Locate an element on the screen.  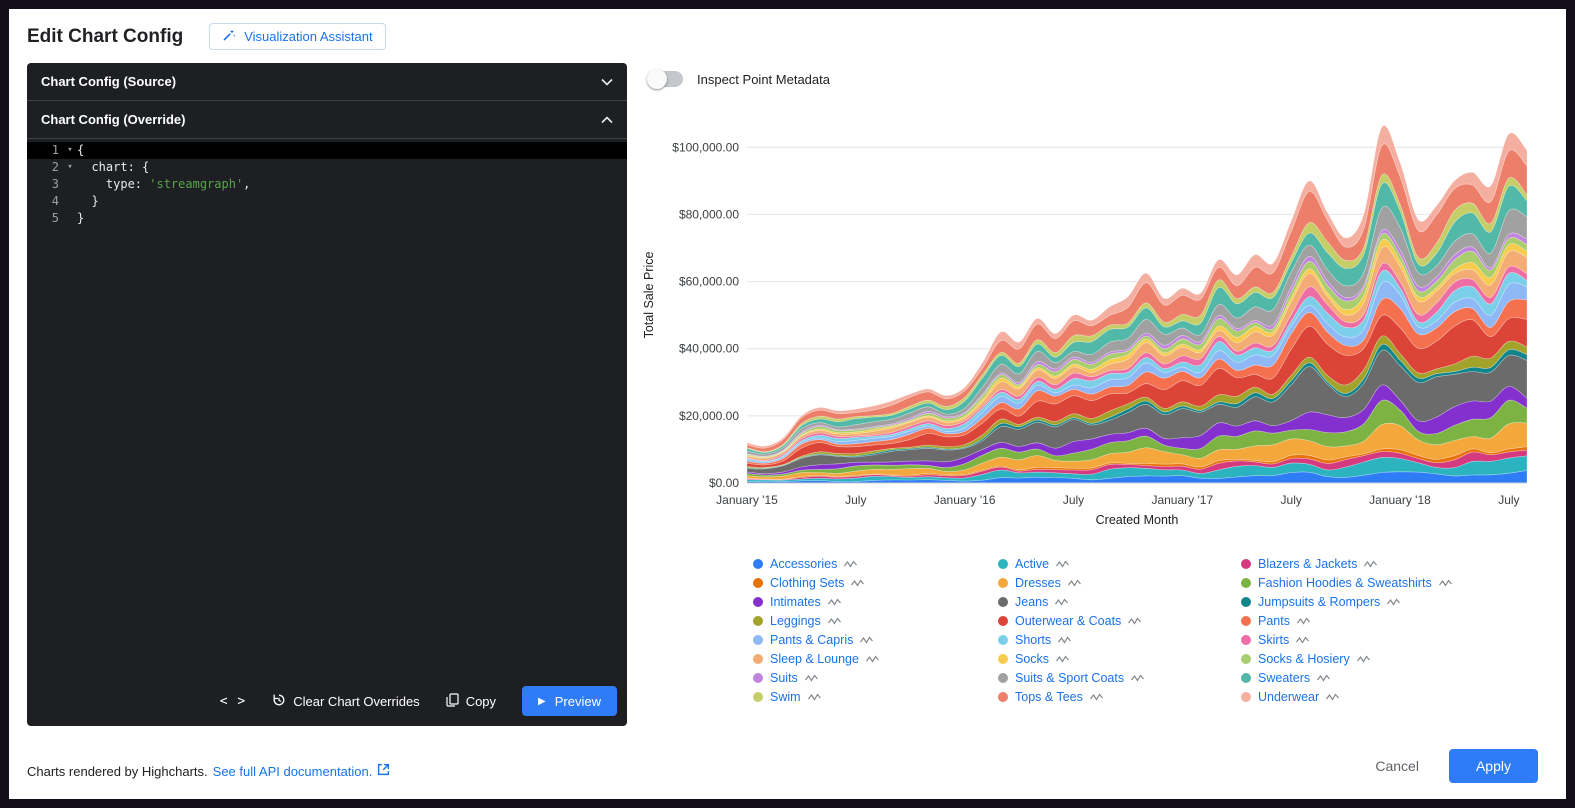
chevron-down-icon is located at coordinates (607, 81).